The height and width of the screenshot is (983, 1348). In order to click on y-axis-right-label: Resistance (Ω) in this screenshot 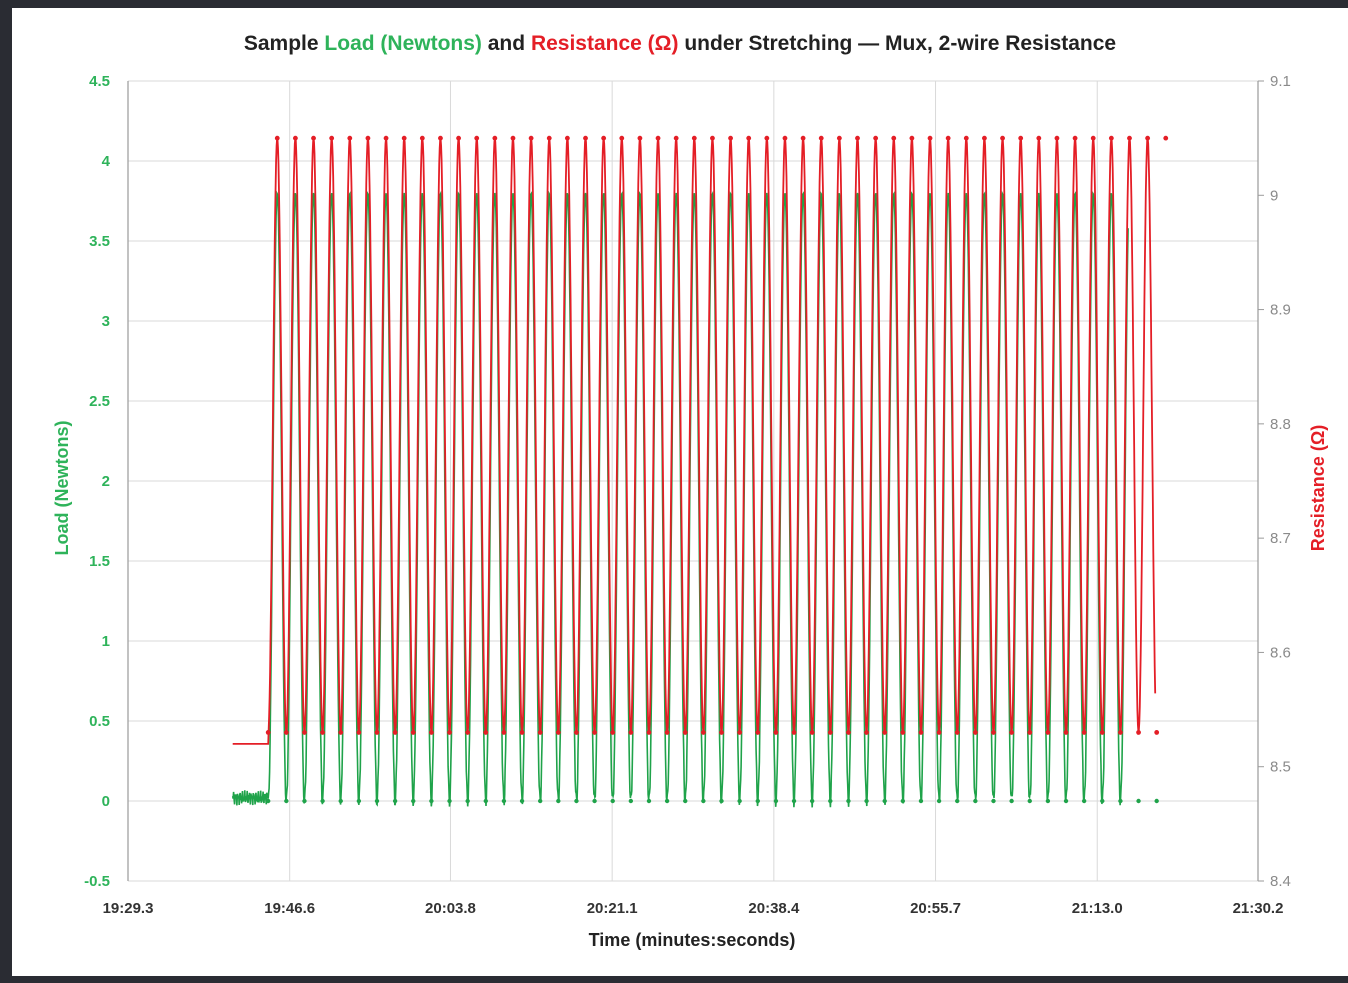, I will do `click(1318, 488)`.